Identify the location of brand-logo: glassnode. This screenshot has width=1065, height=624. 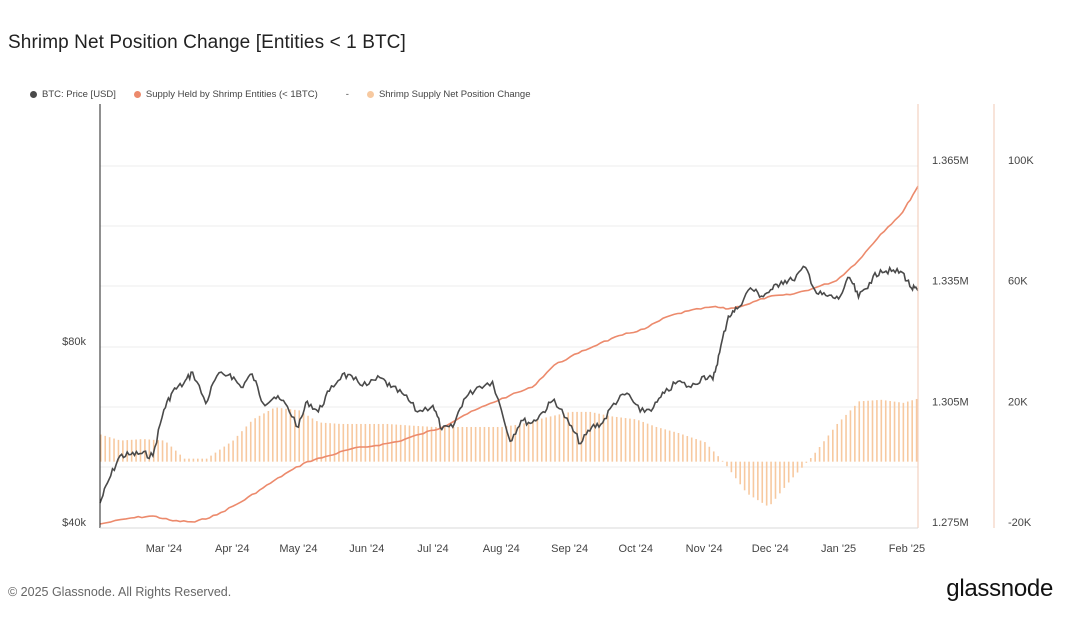
(999, 588).